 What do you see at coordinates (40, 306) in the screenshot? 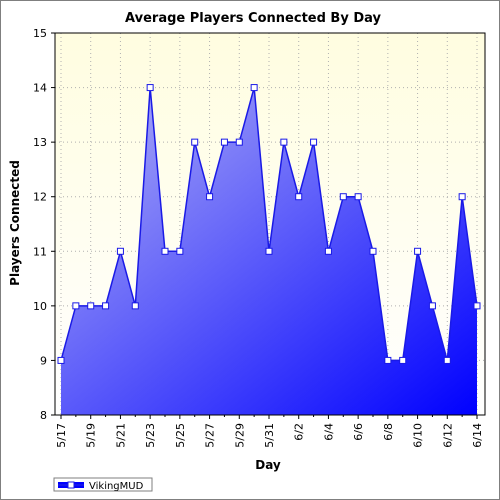
I see `y-tick-label: 10` at bounding box center [40, 306].